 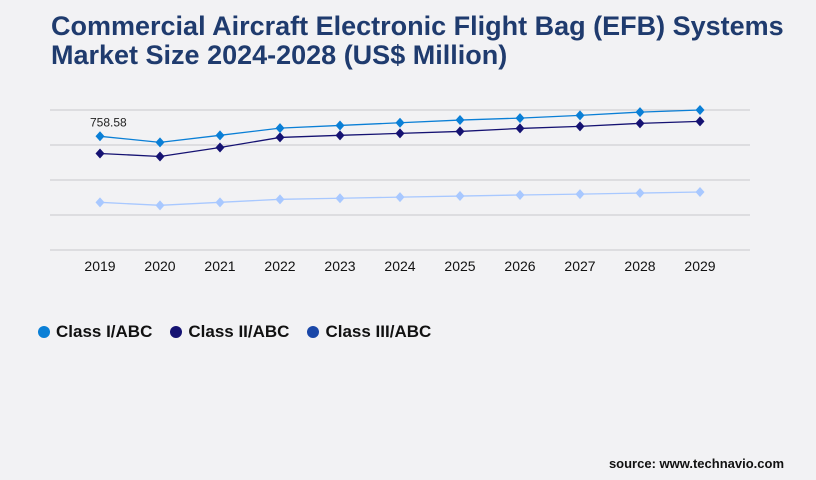 I want to click on legend-item: Class III/ABC, so click(x=369, y=332).